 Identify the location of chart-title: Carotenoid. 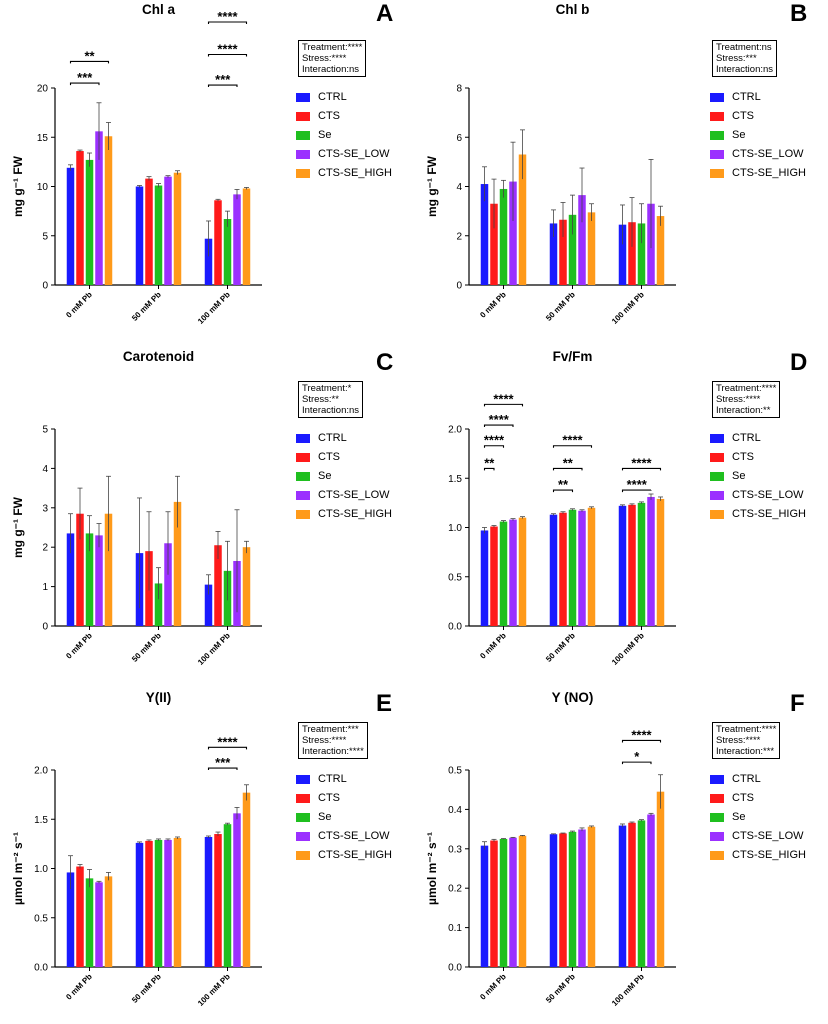
(158, 356).